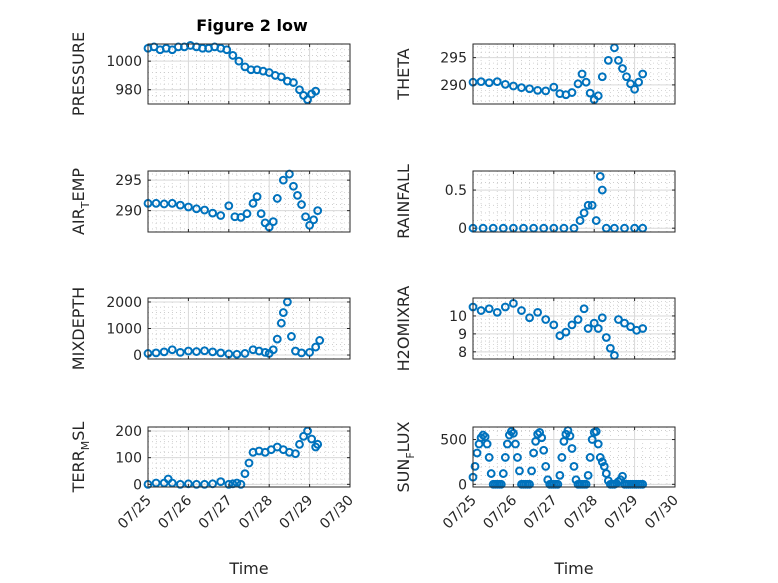  What do you see at coordinates (78, 328) in the screenshot?
I see `y-axis-label: MIXDEPTH` at bounding box center [78, 328].